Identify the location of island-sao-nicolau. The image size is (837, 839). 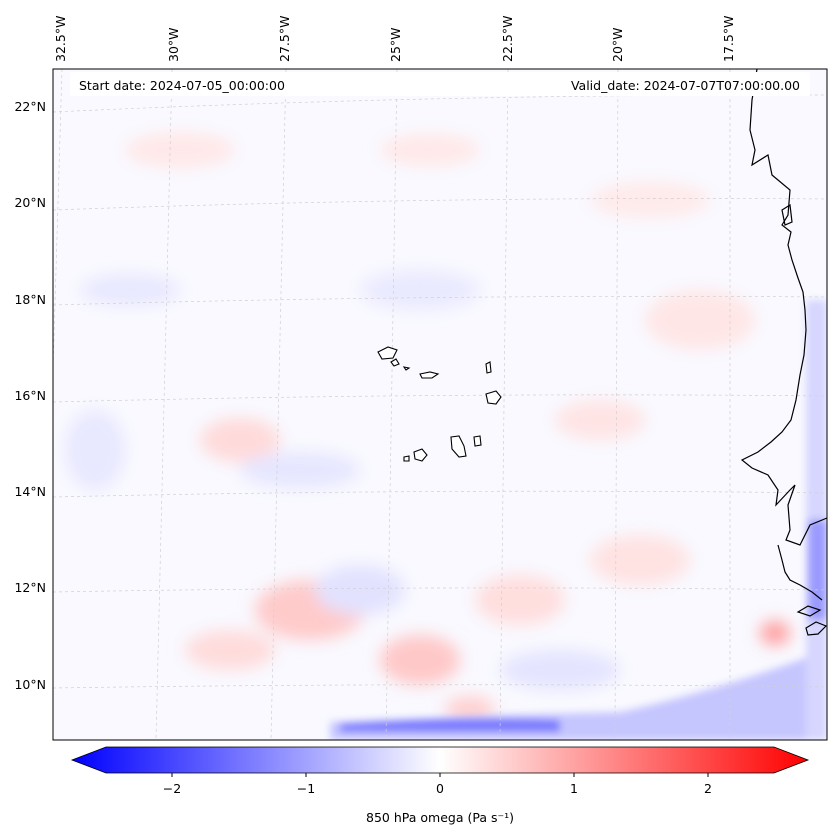
(429, 375).